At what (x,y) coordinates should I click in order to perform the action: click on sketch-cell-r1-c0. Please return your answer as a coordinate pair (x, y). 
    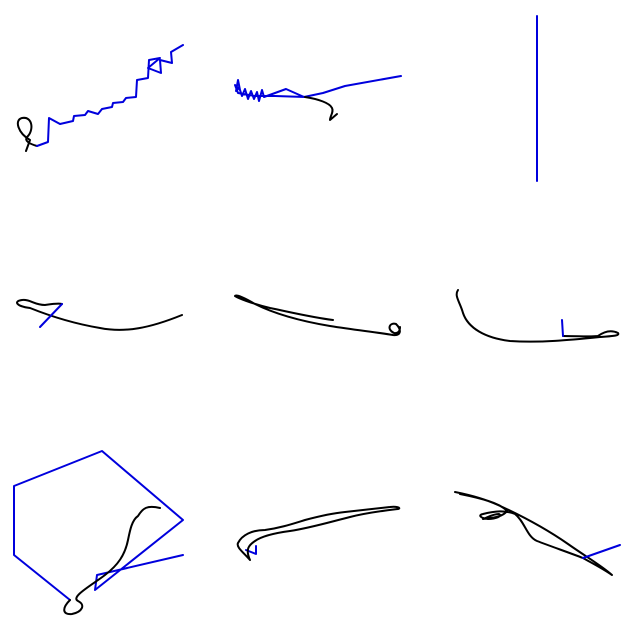
    Looking at the image, I should click on (99, 314).